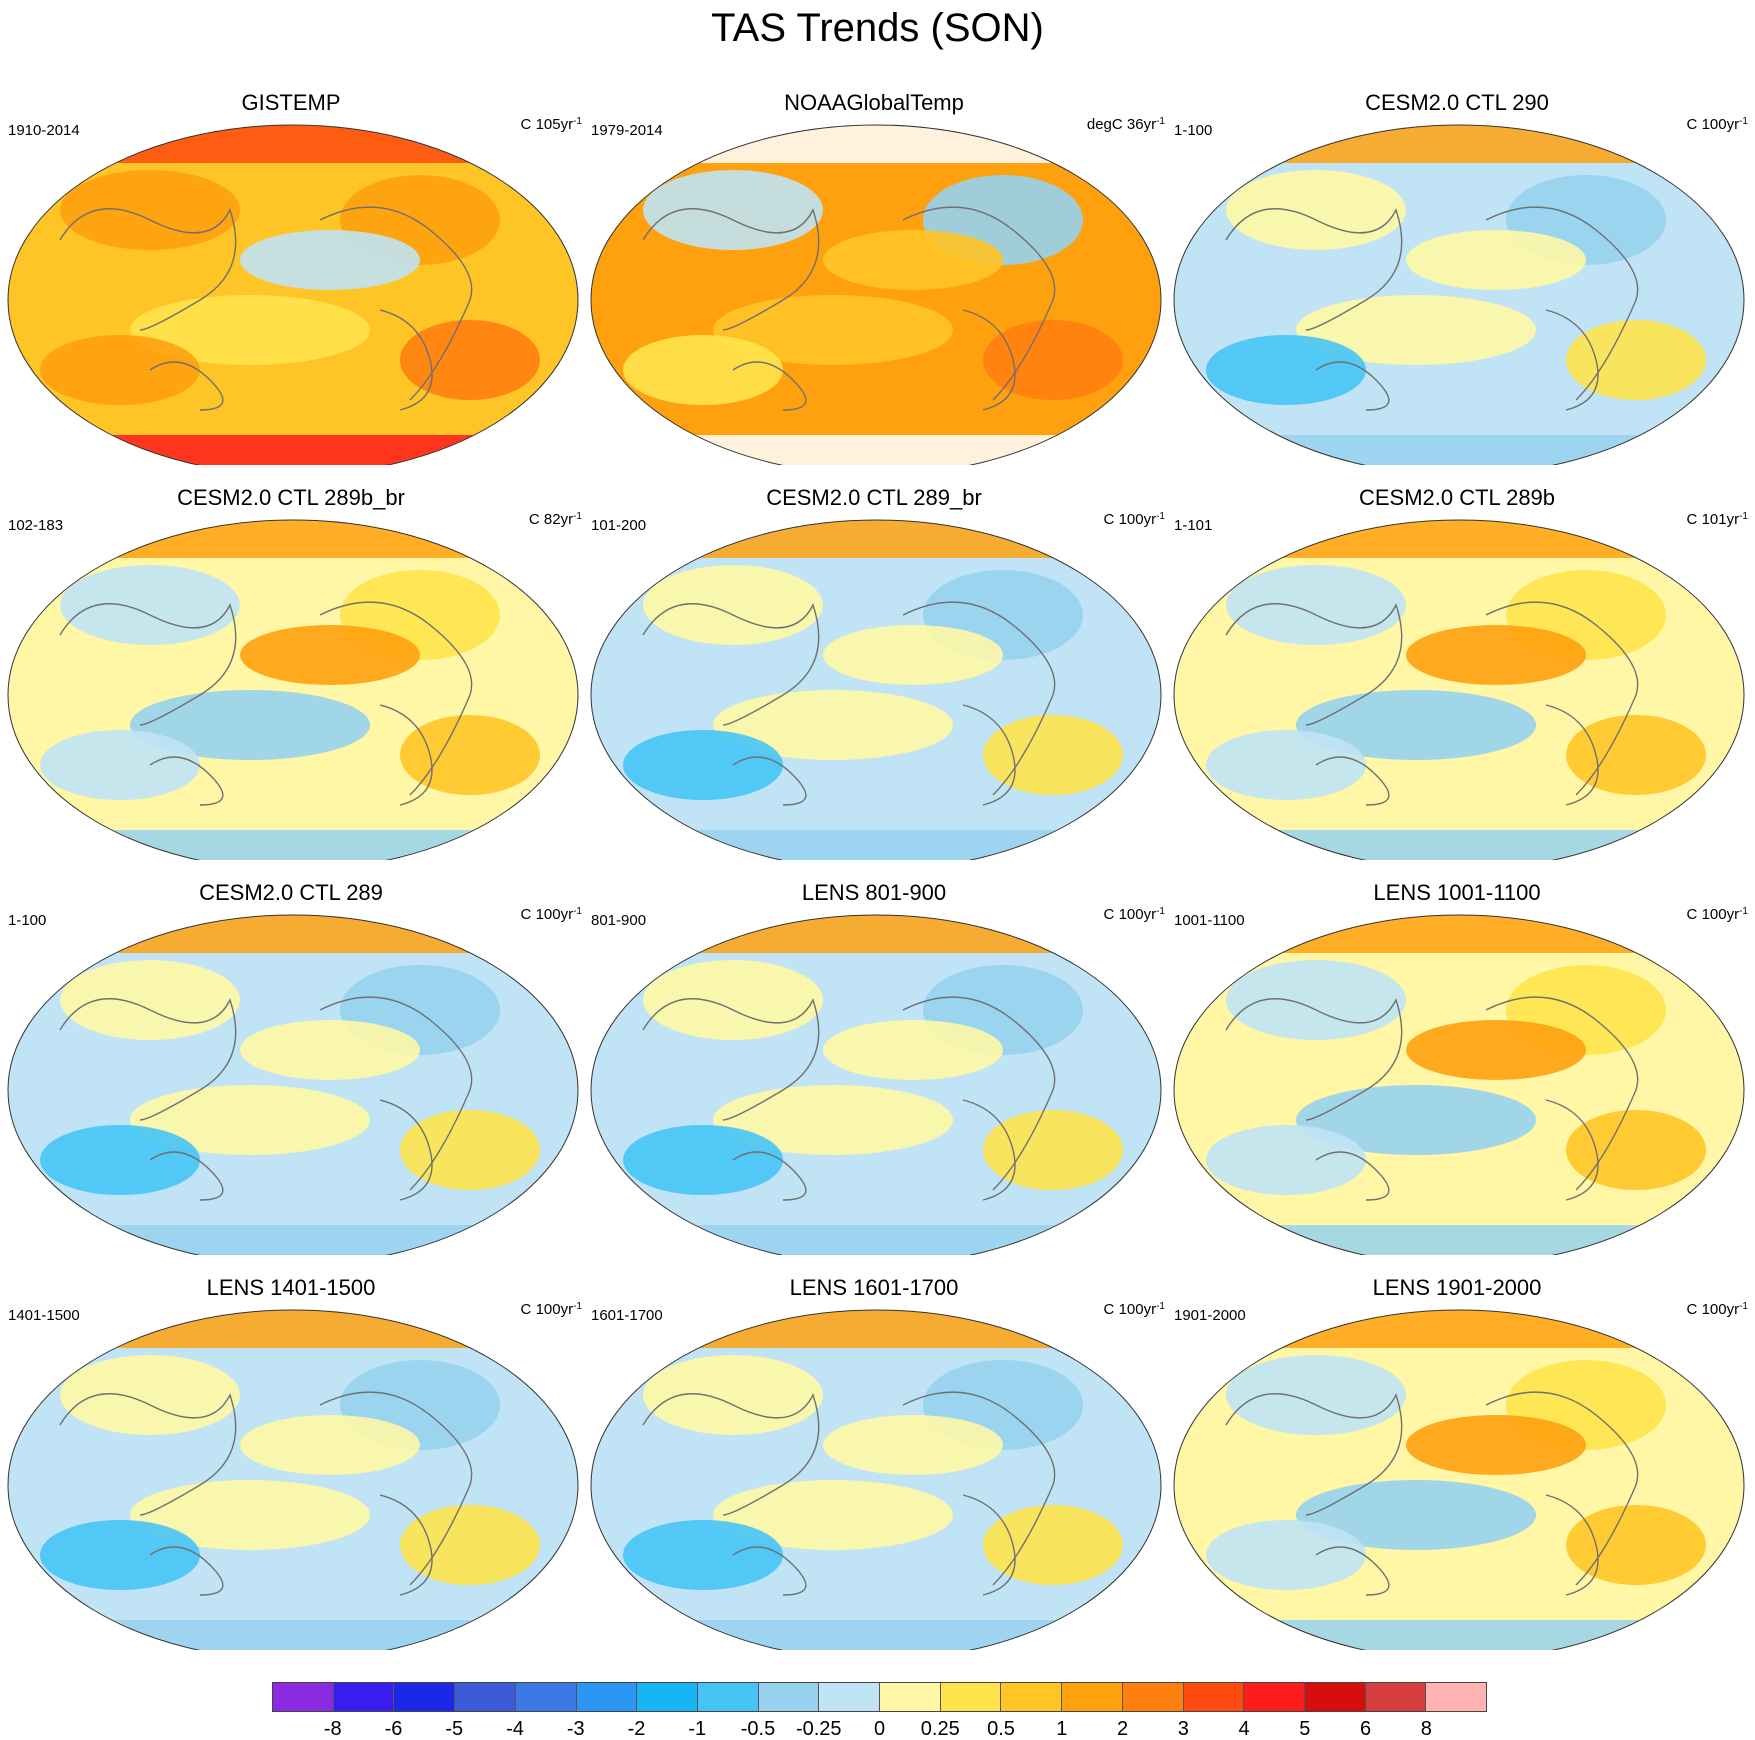  What do you see at coordinates (1457, 892) in the screenshot?
I see `panel-title: LENS 1001-1100` at bounding box center [1457, 892].